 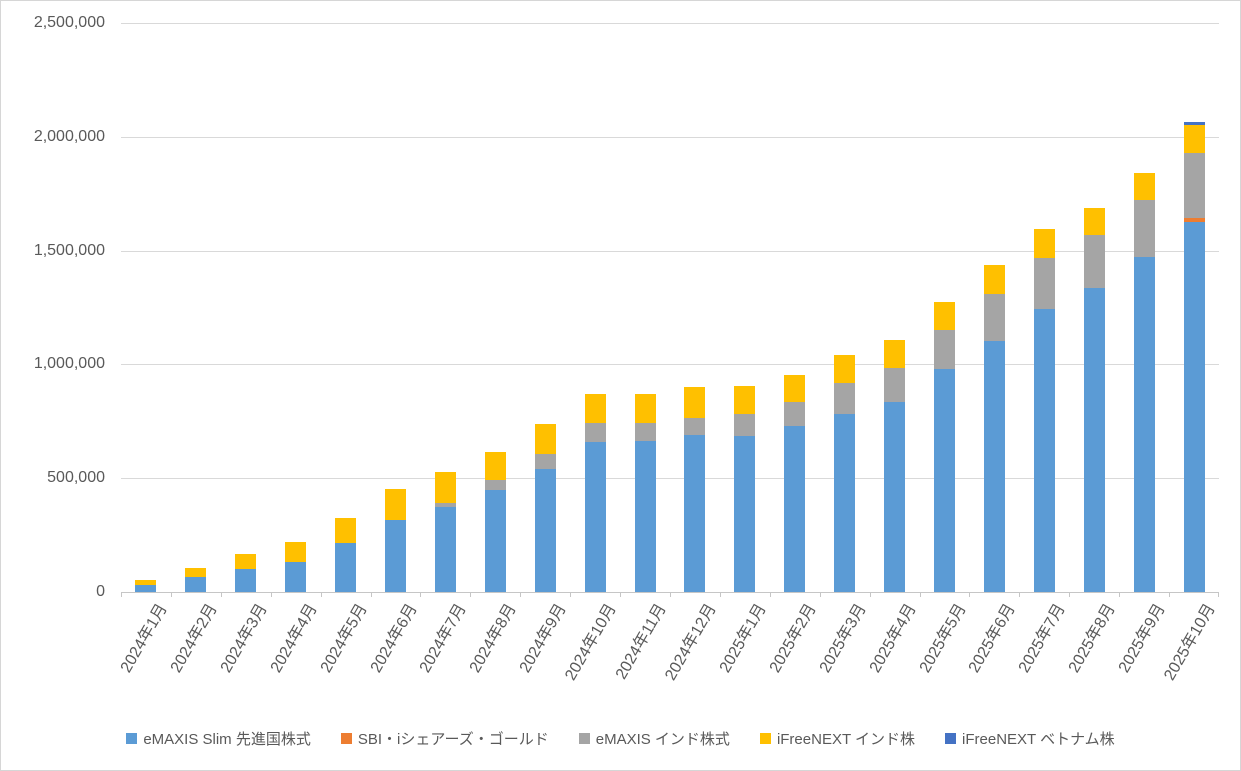 I want to click on x-axis-label: 2024年4月, so click(x=294, y=638).